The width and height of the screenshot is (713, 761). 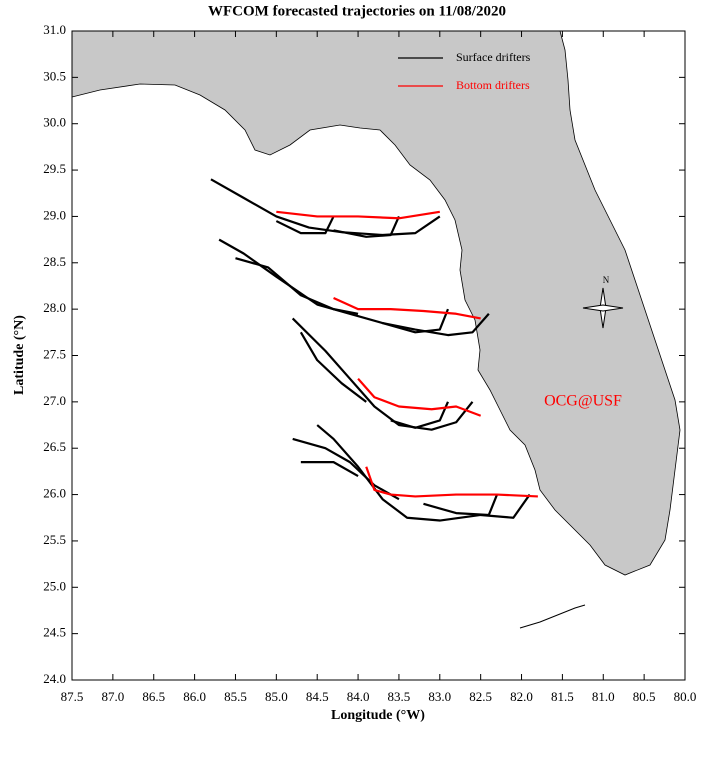 I want to click on y-tick-label: 31.0, so click(x=54, y=29).